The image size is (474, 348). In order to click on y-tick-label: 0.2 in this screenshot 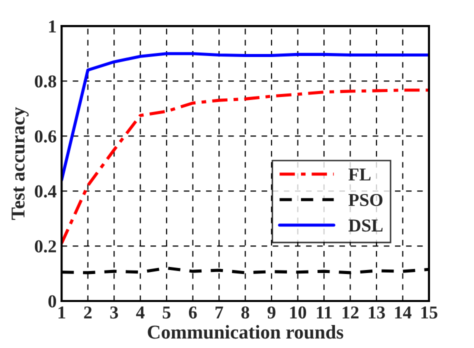, I will do `click(45, 246)`.